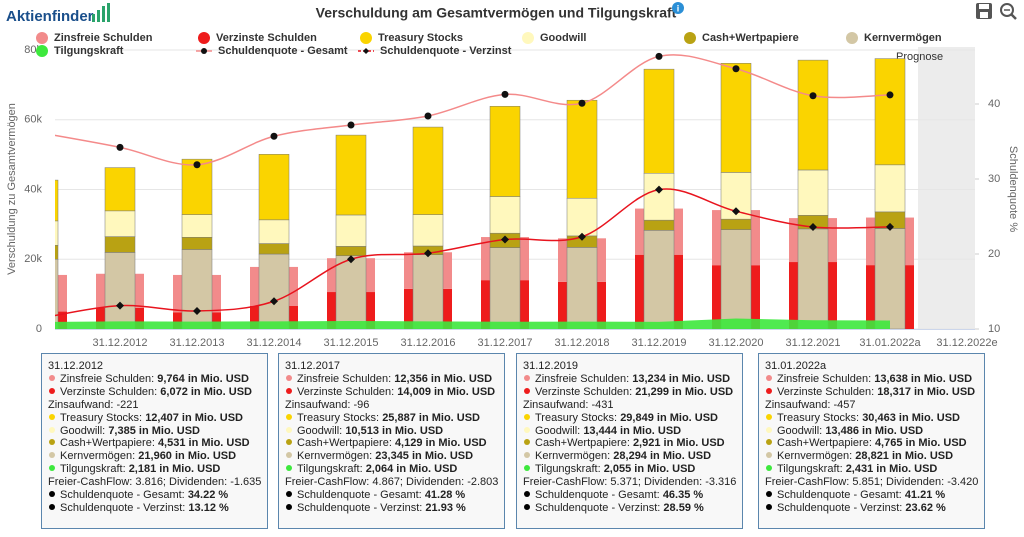 This screenshot has height=537, width=1024. Describe the element at coordinates (629, 379) in the screenshot. I see `tooltip-row: Zinsfreie Schulden: 13,234 in Mio. USD` at that location.